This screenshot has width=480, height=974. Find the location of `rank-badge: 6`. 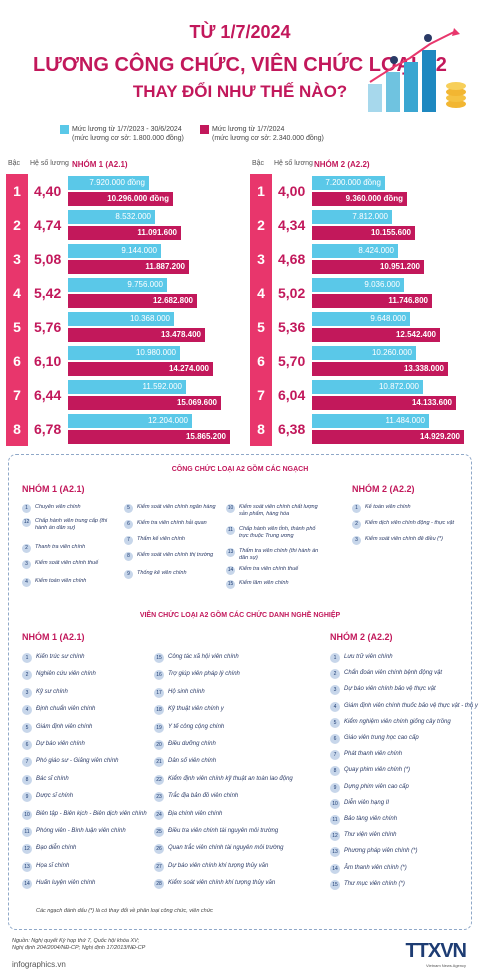

rank-badge: 6 is located at coordinates (17, 361).